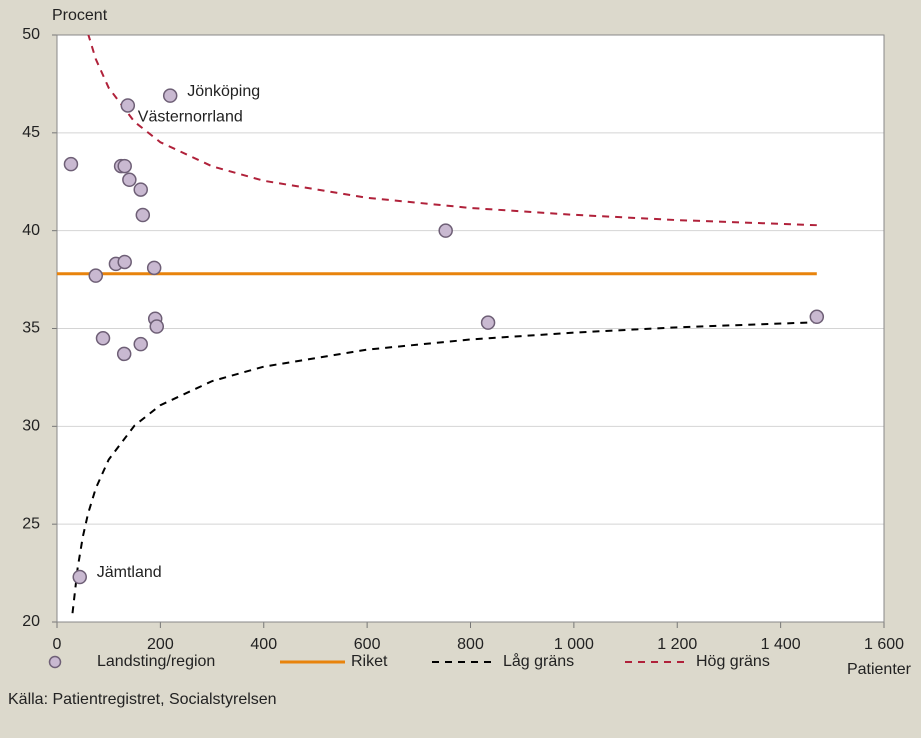  What do you see at coordinates (156, 661) in the screenshot?
I see `legend-label: Landsting/region` at bounding box center [156, 661].